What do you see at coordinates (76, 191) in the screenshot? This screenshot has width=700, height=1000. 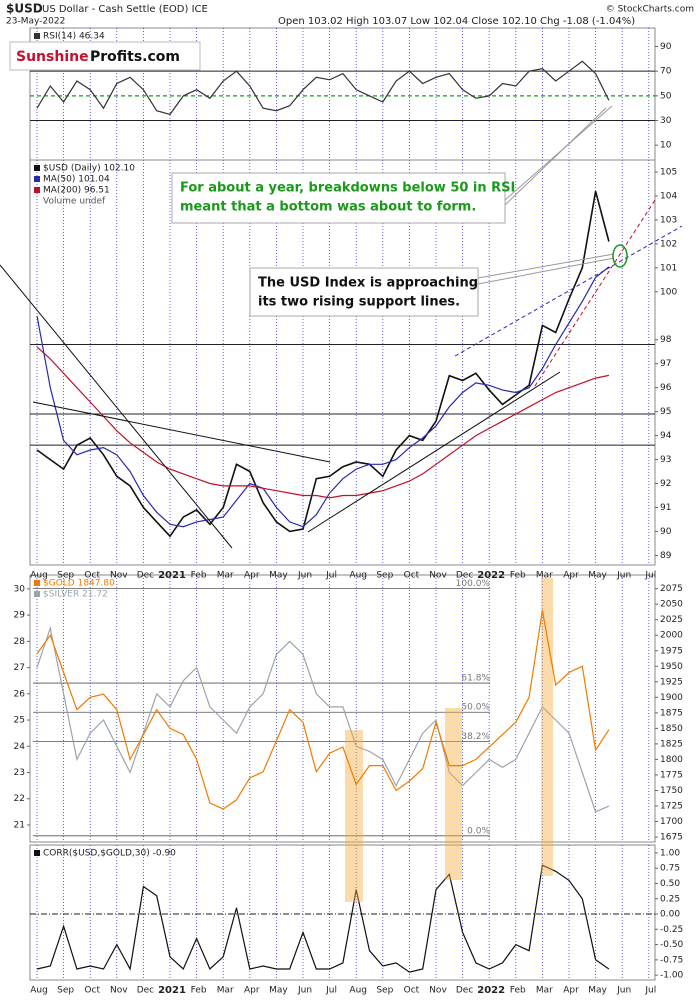 I see `legend-label: MA(200) 96.51` at bounding box center [76, 191].